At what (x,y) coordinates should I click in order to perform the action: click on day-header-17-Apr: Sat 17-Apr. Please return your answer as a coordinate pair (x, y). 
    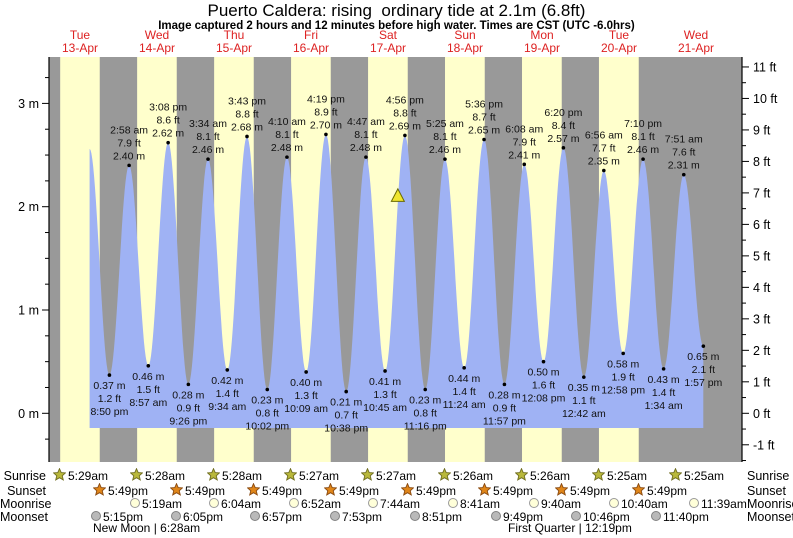
    Looking at the image, I should click on (388, 41).